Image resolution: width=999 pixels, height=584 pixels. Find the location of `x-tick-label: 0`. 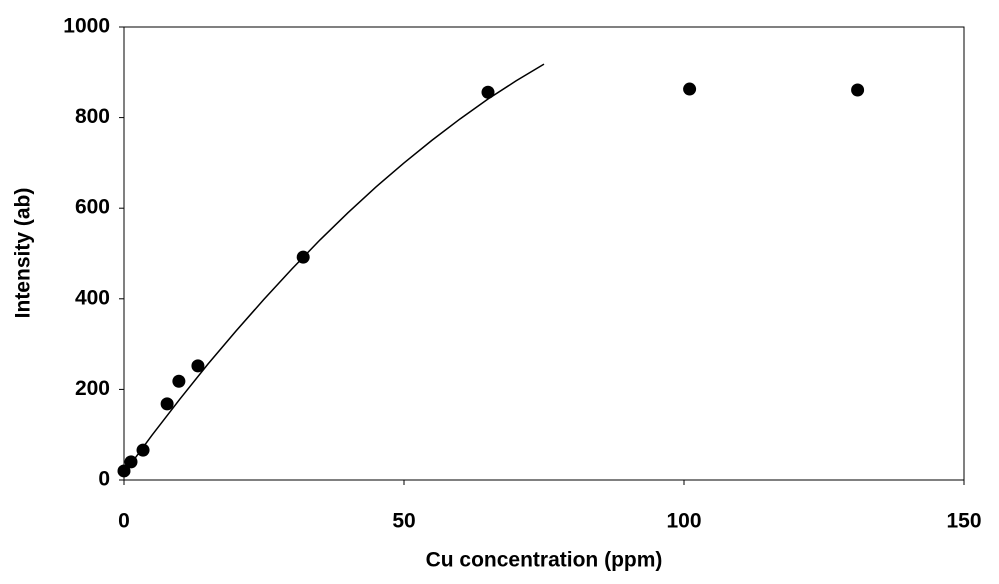

x-tick-label: 0 is located at coordinates (124, 521).